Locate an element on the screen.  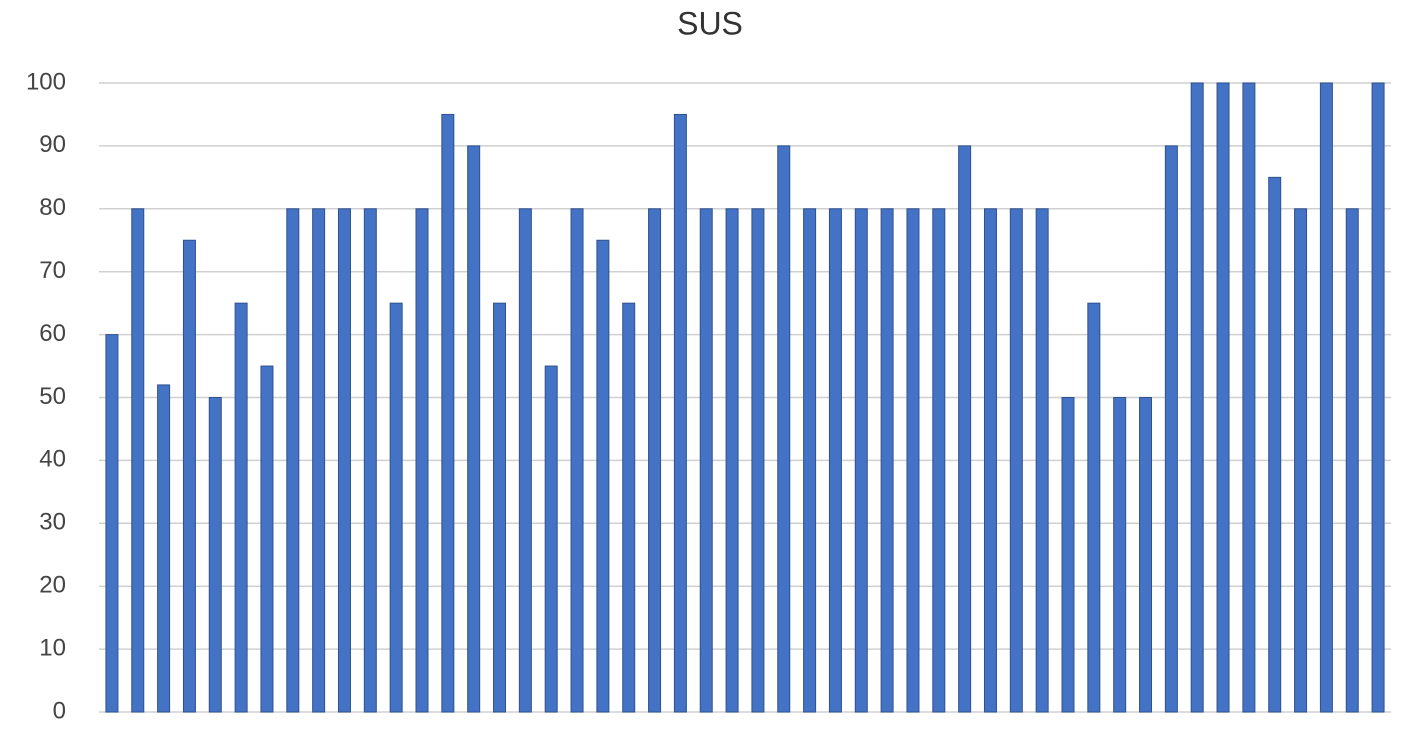
chart-title: SUS is located at coordinates (710, 23).